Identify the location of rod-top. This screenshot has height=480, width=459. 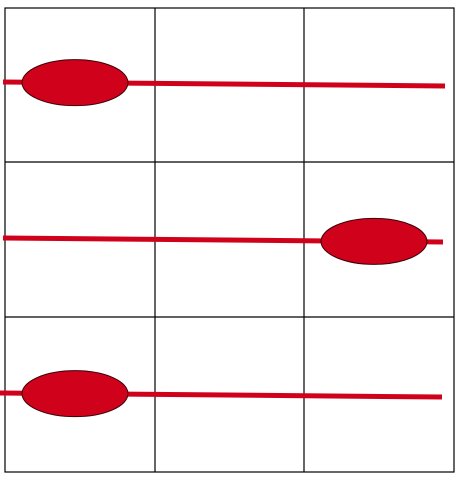
(224, 83).